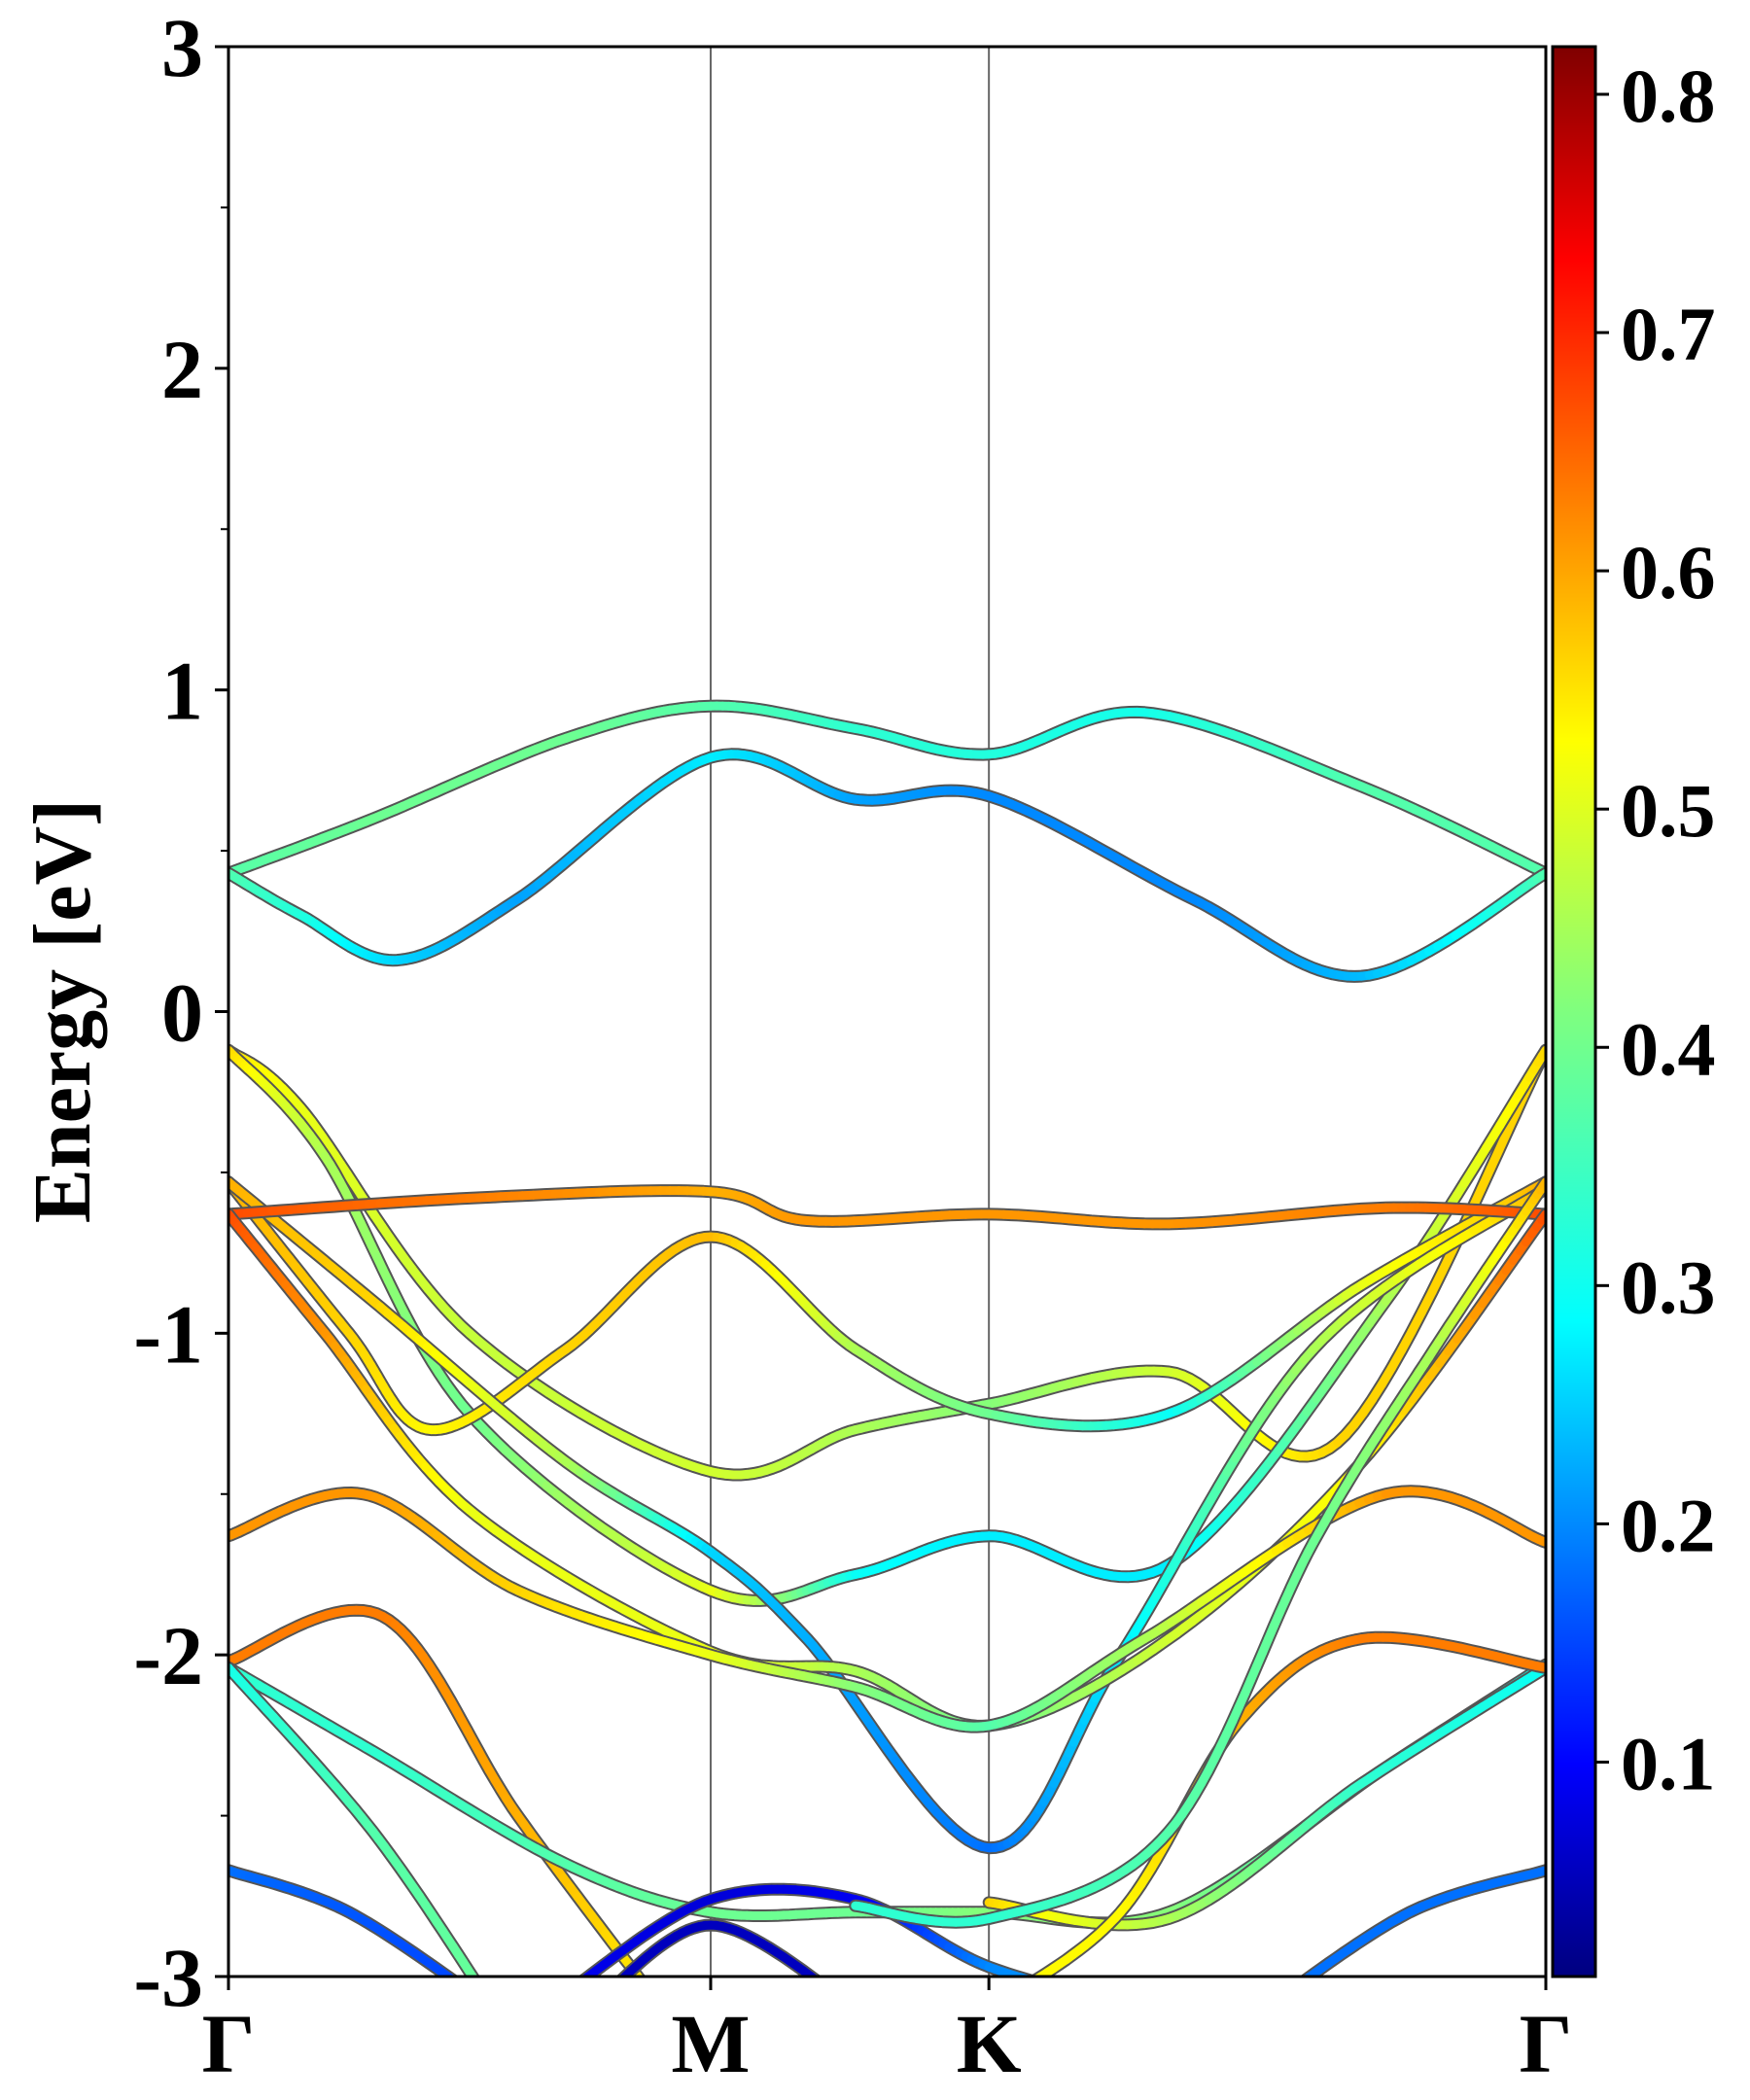 This screenshot has height=2100, width=1750. What do you see at coordinates (182, 47) in the screenshot?
I see `y-tick-label: 3` at bounding box center [182, 47].